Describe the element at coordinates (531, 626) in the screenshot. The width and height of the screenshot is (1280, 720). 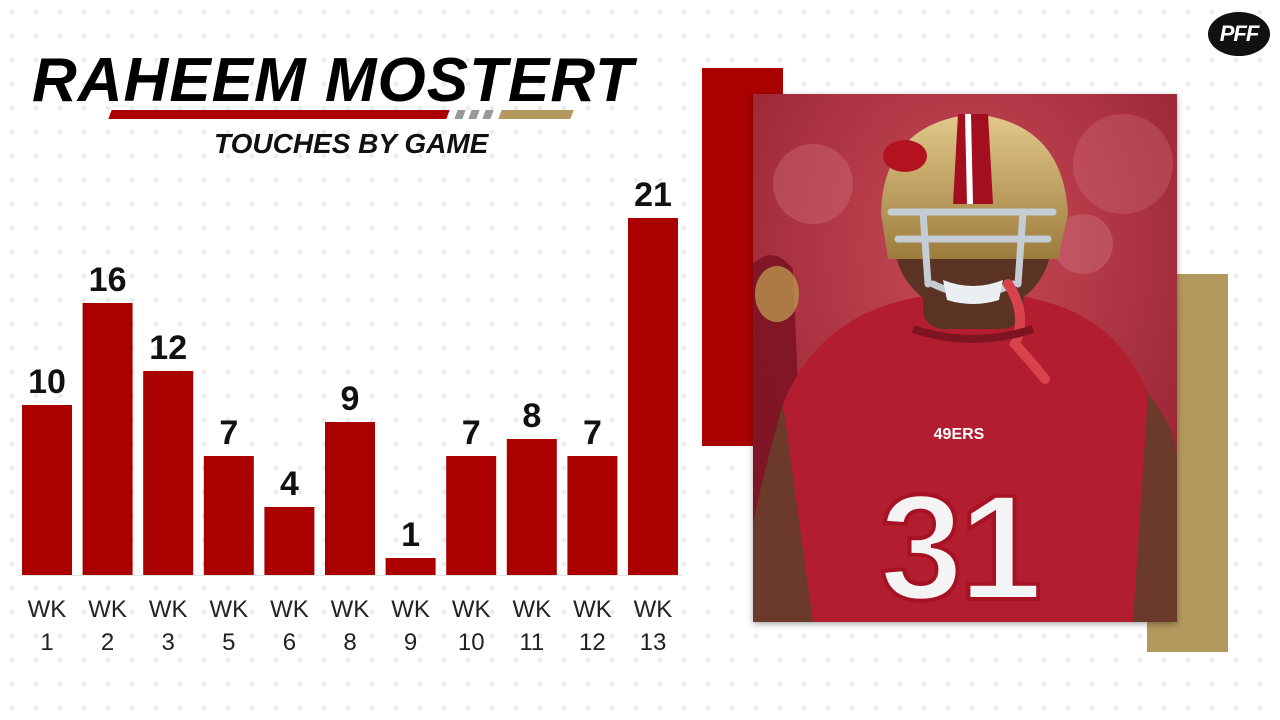
I see `x-tick-label: WK 11` at that location.